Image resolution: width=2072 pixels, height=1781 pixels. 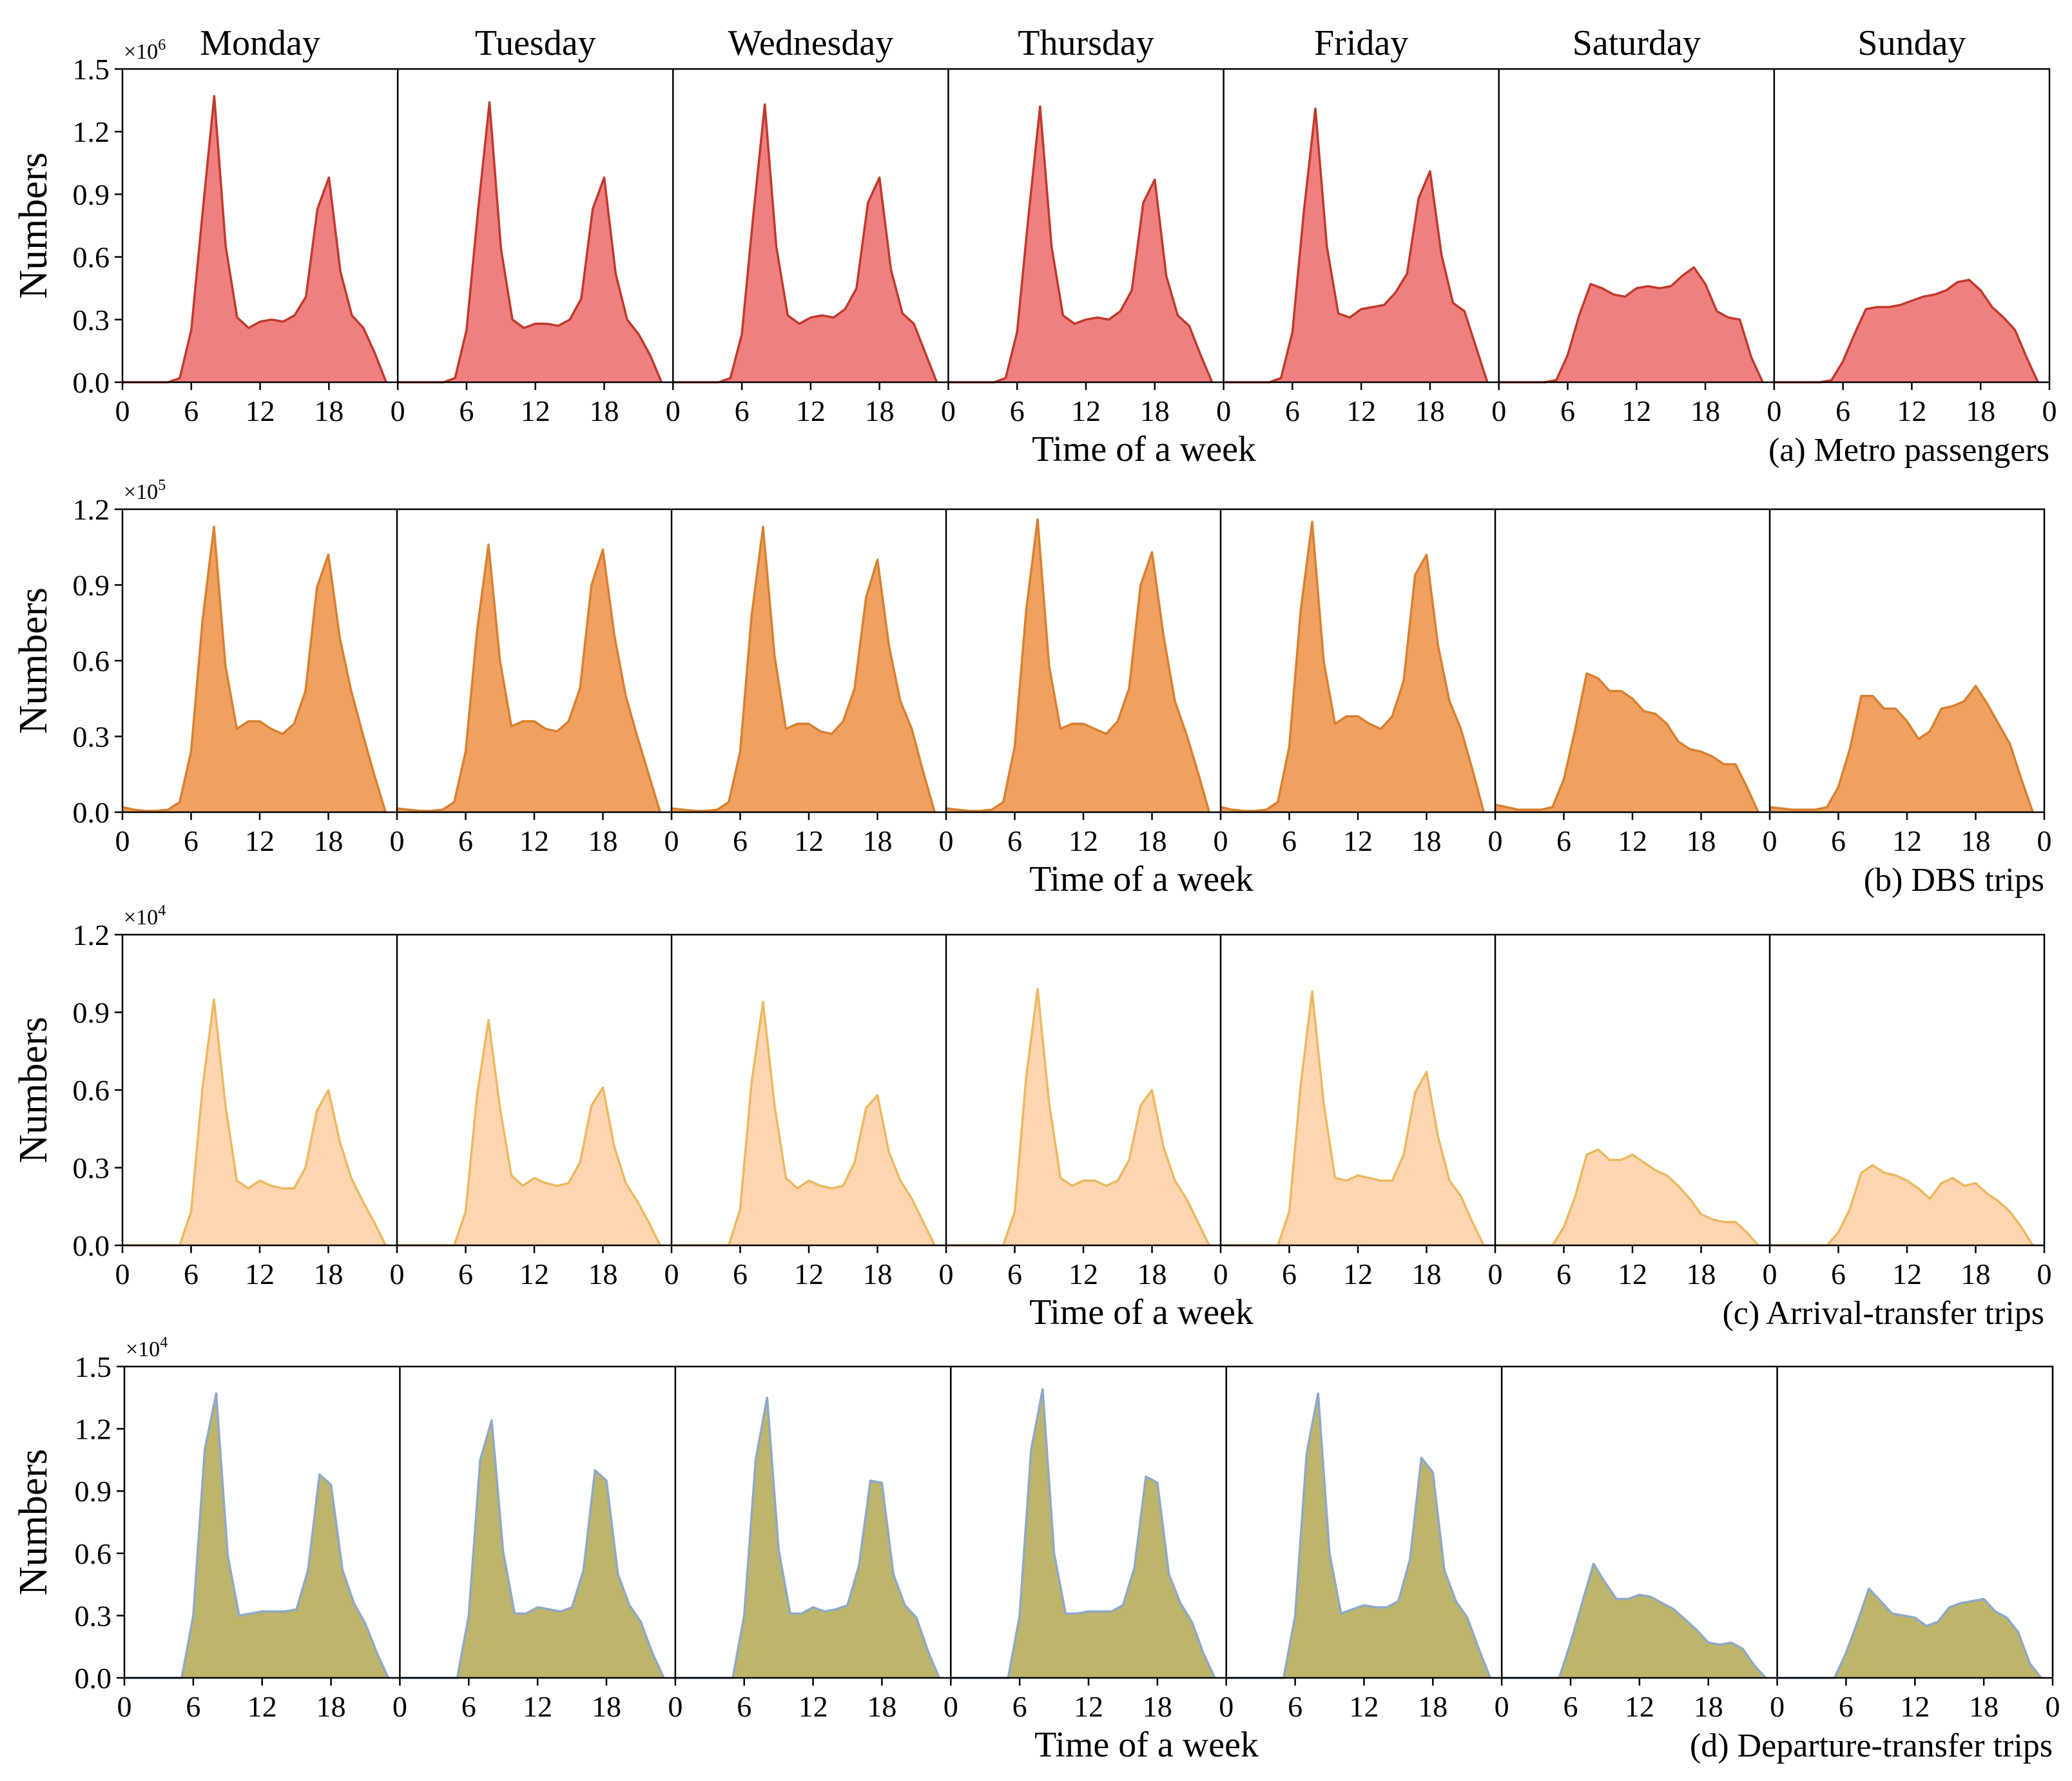 What do you see at coordinates (1637, 43) in the screenshot?
I see `day-label-saturday: Saturday` at bounding box center [1637, 43].